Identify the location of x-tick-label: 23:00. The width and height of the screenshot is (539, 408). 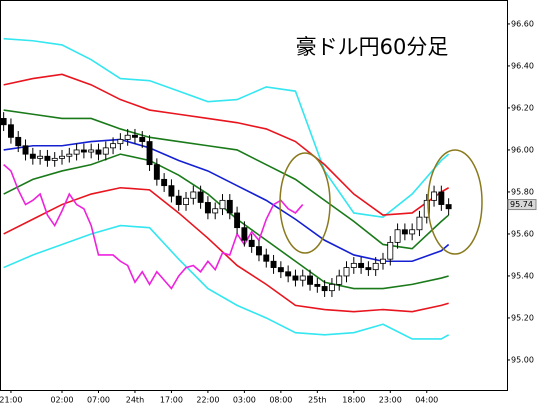
(390, 400).